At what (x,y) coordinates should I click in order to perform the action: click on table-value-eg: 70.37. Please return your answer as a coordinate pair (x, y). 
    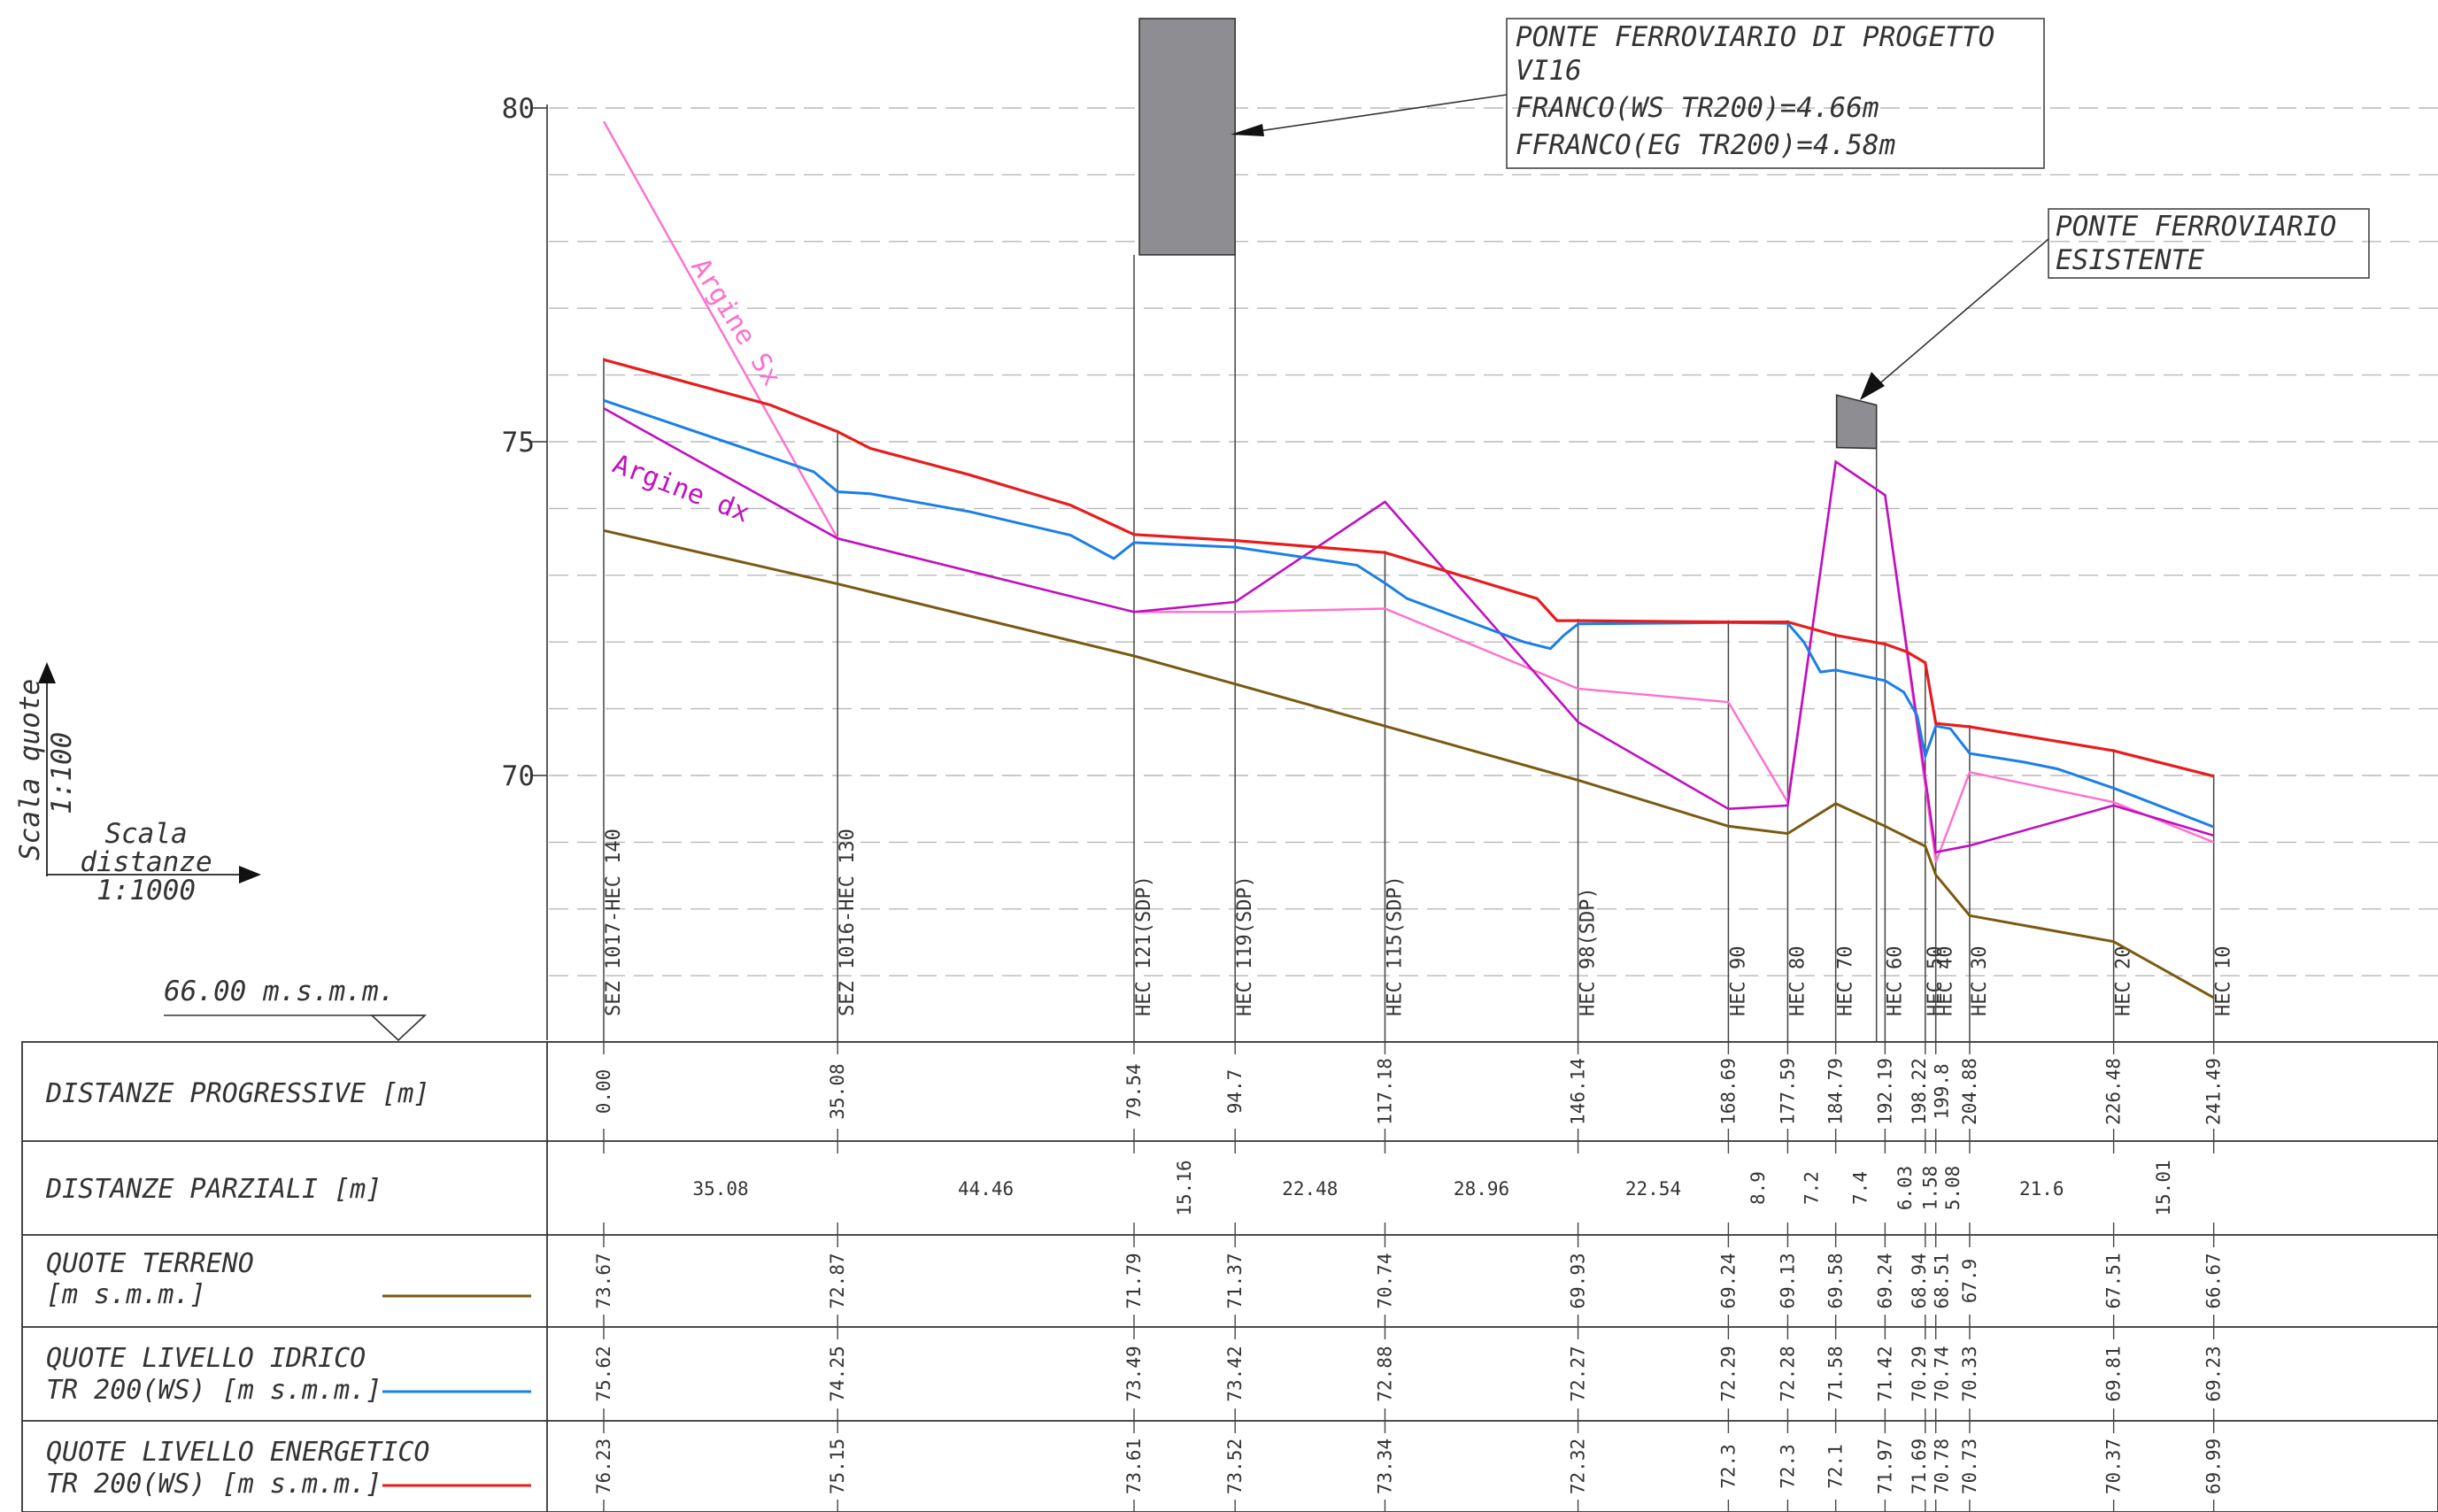
    Looking at the image, I should click on (2114, 1466).